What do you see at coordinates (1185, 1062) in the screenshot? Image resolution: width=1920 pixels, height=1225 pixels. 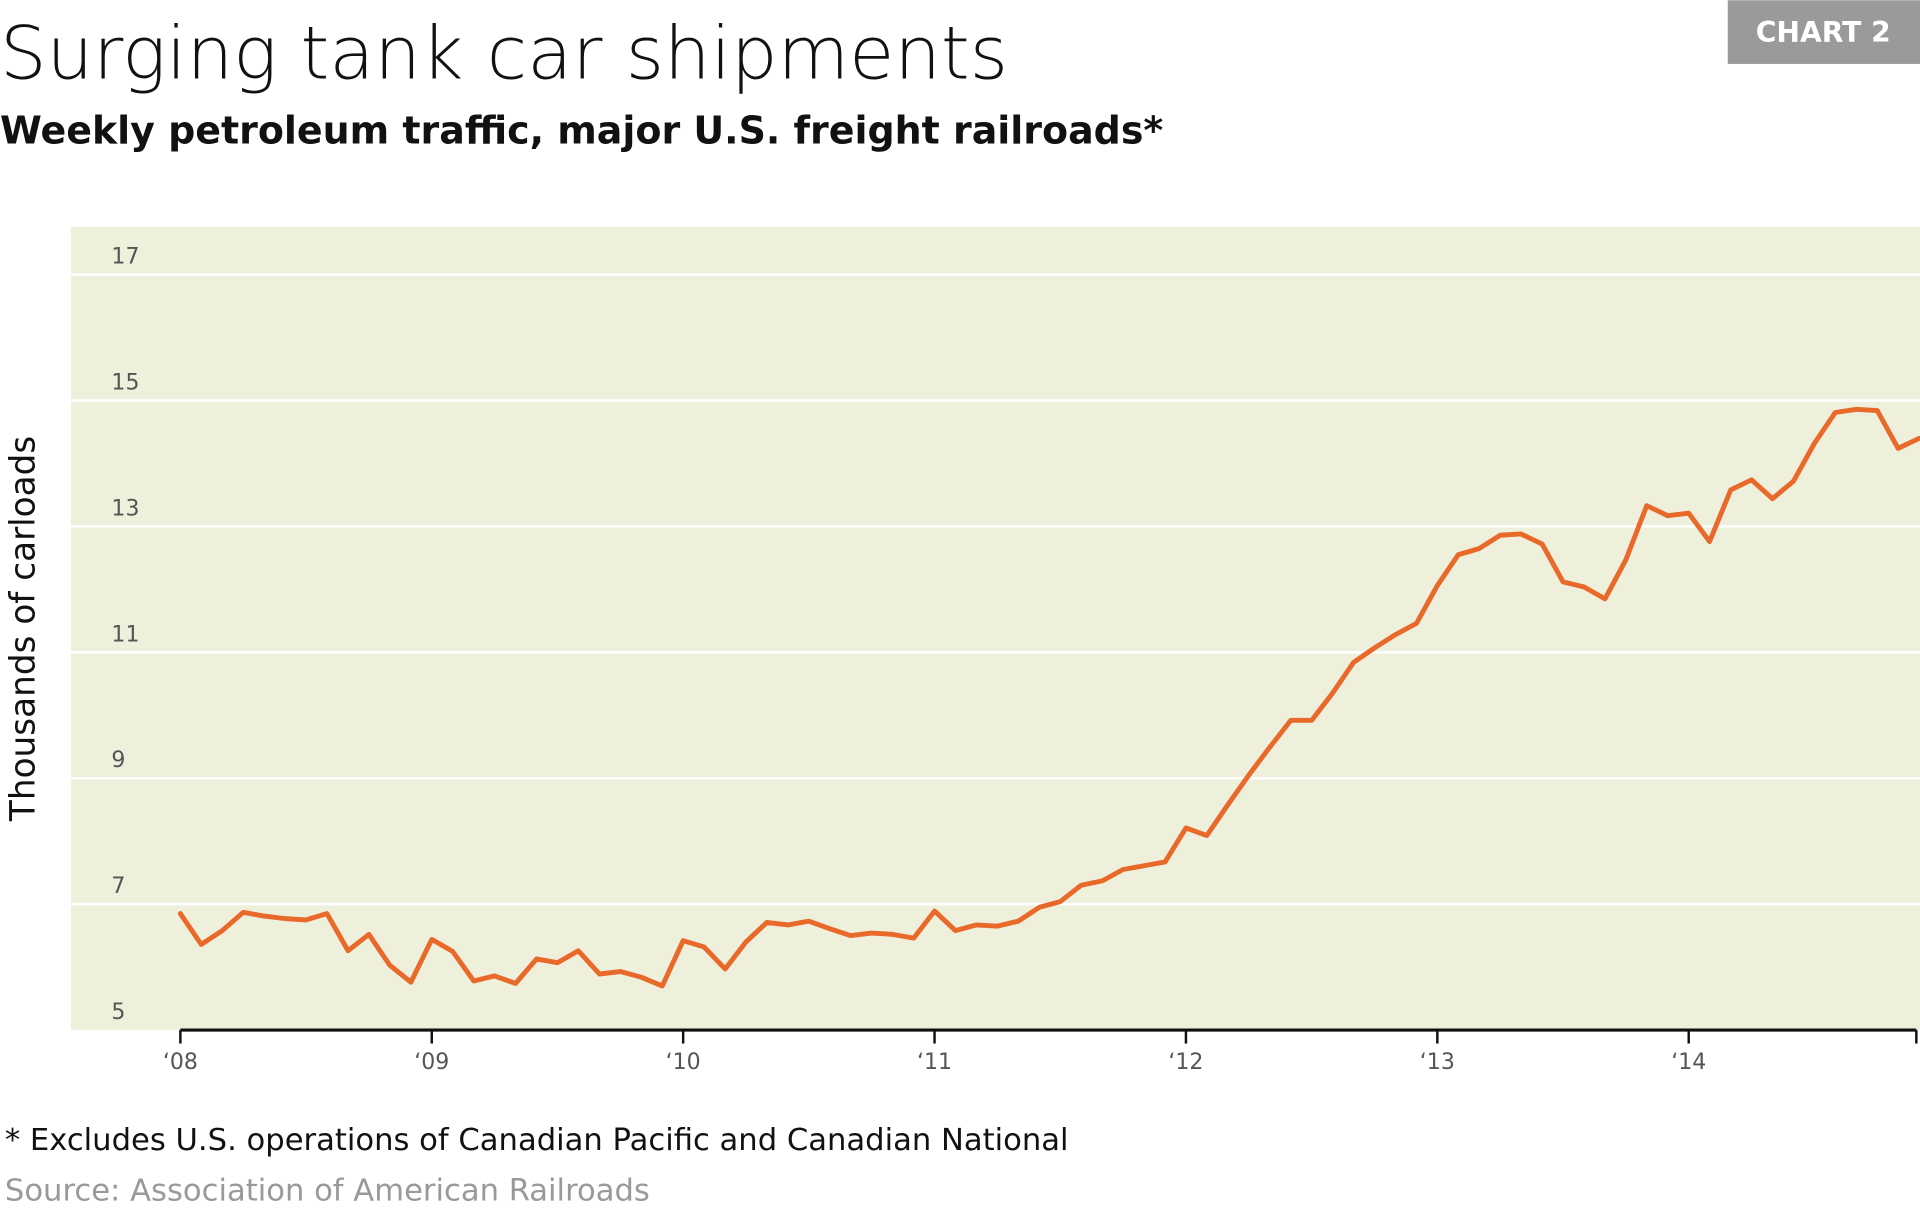 I see `x-tick-label: ‘12` at bounding box center [1185, 1062].